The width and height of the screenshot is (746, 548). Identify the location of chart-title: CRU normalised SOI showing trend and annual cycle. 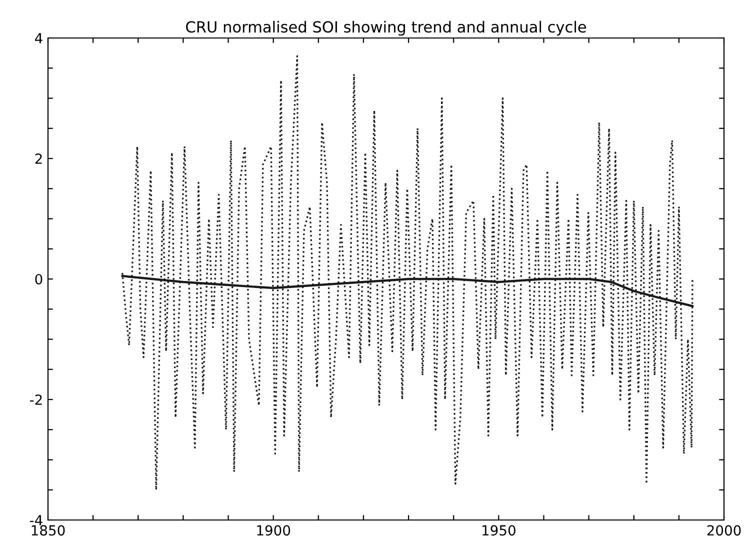
(386, 28).